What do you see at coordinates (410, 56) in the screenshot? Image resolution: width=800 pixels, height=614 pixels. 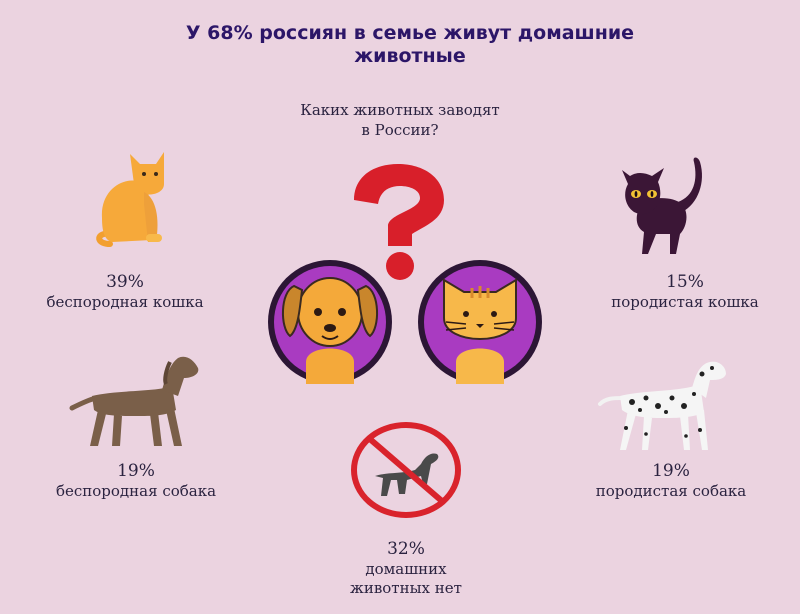 I see `title-line-2: животные` at bounding box center [410, 56].